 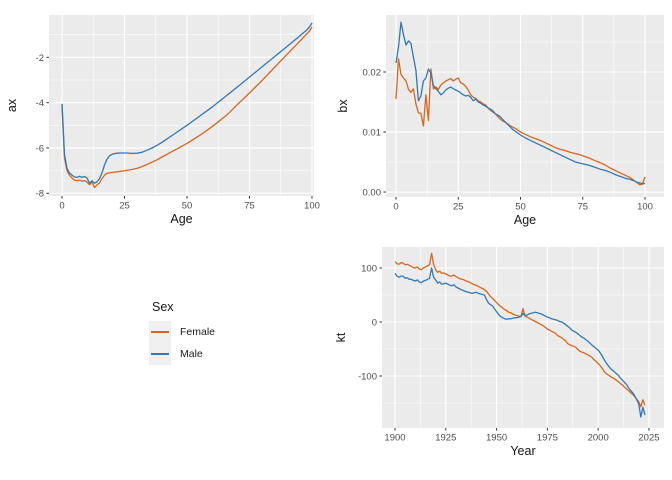 What do you see at coordinates (40, 103) in the screenshot?
I see `svg-text: -4` at bounding box center [40, 103].